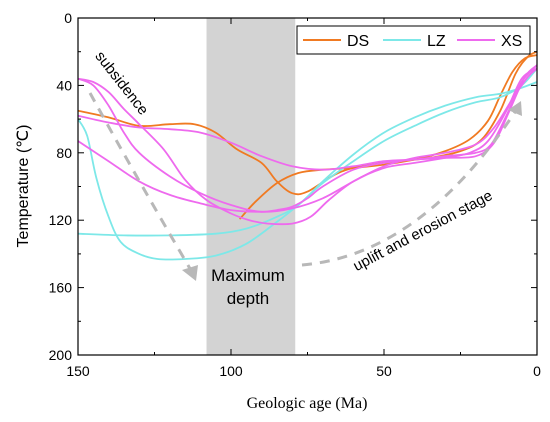  I want to click on x-tick-label: 0, so click(537, 371).